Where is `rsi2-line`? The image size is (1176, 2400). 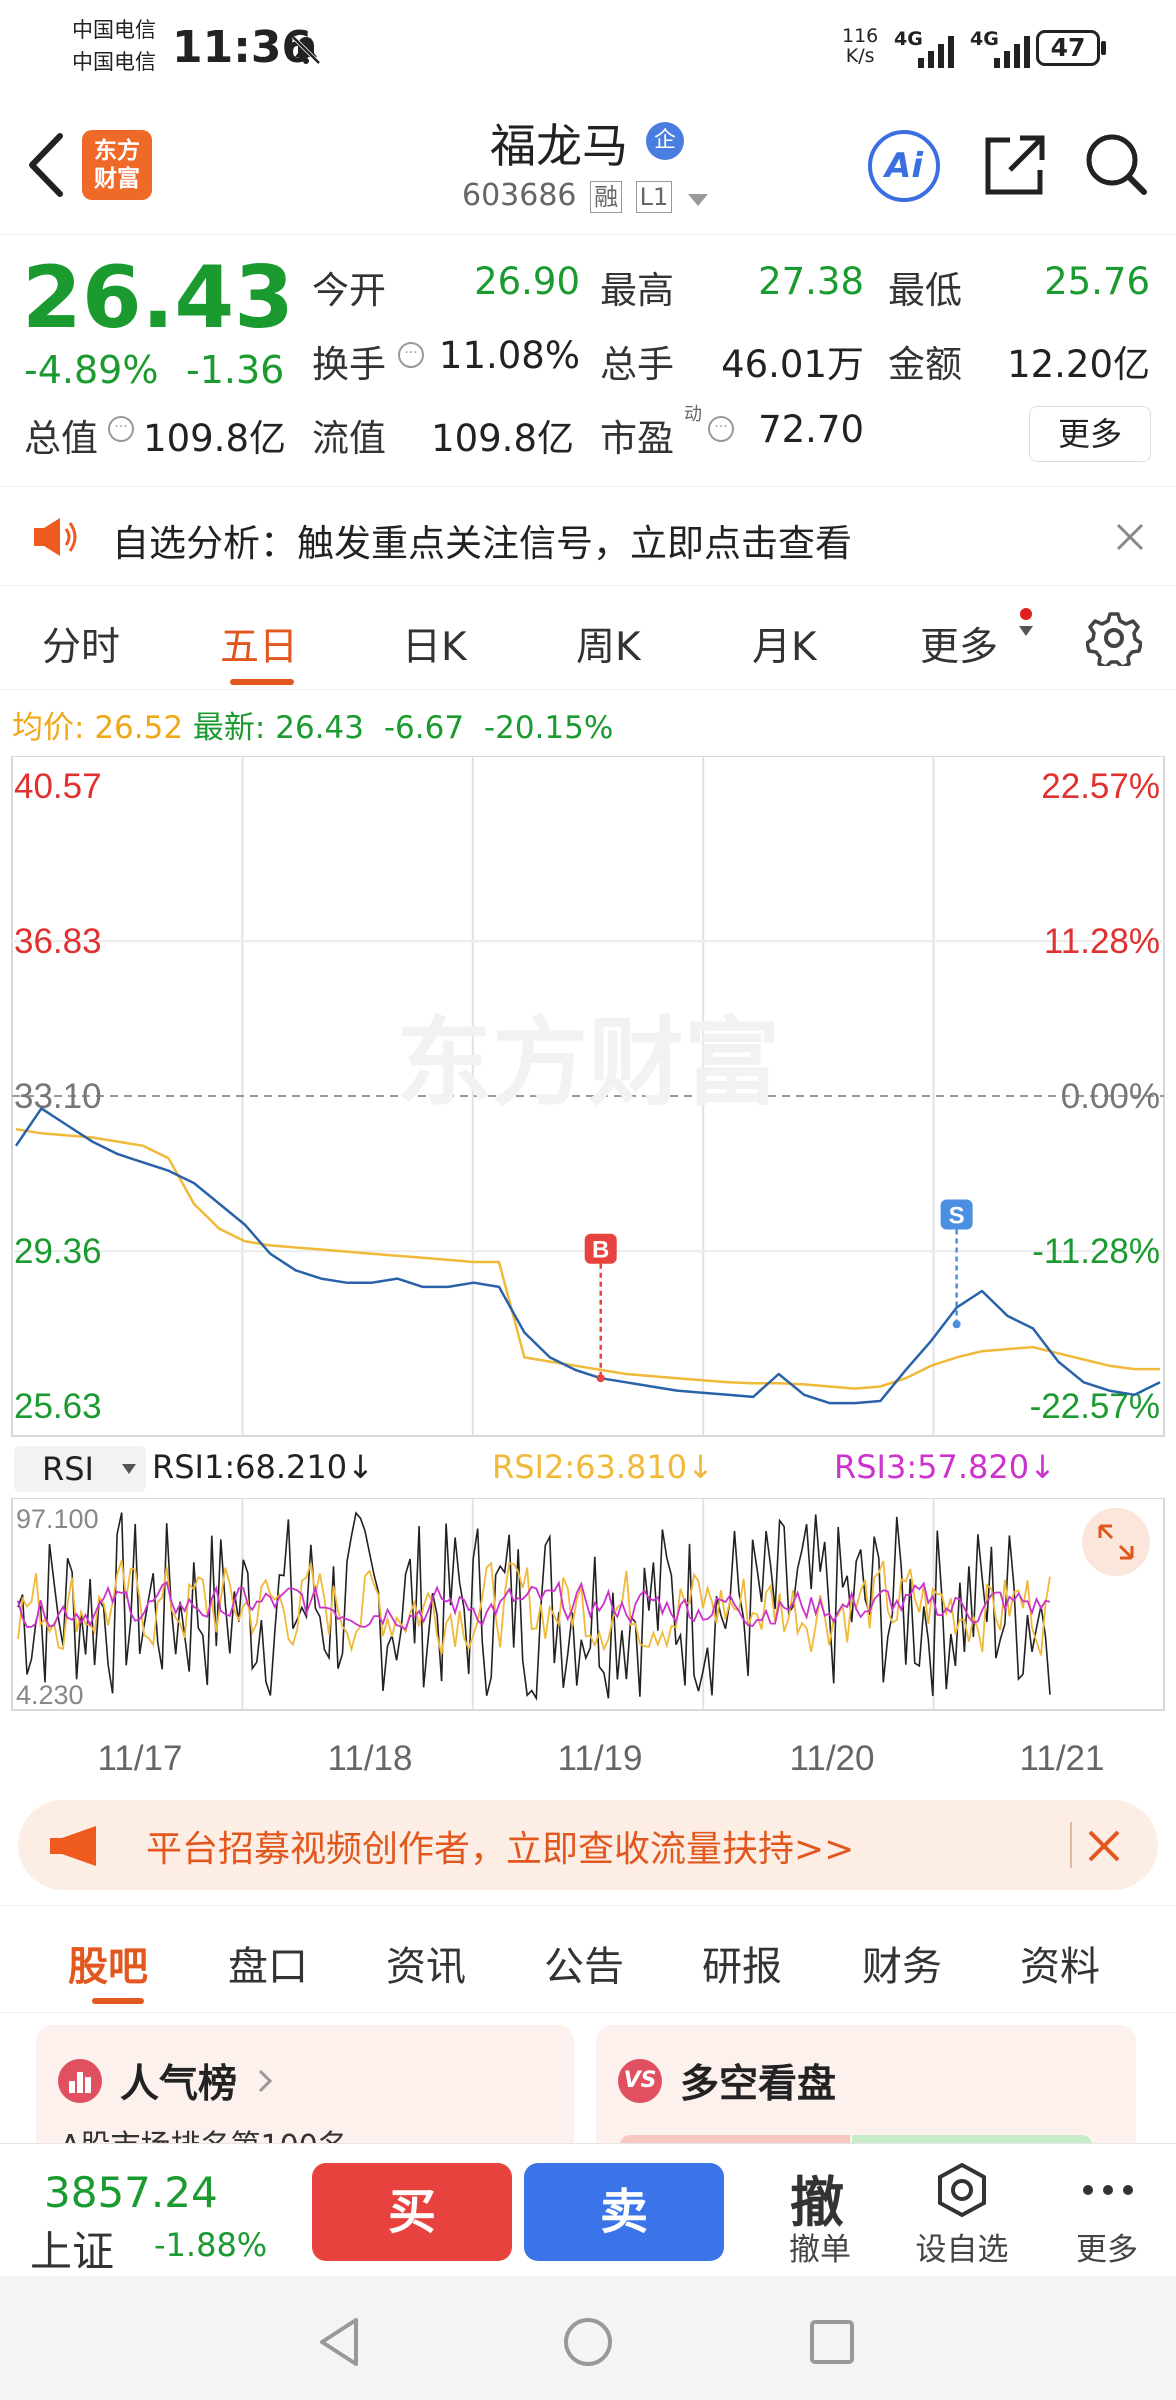
rsi2-line is located at coordinates (534, 1607).